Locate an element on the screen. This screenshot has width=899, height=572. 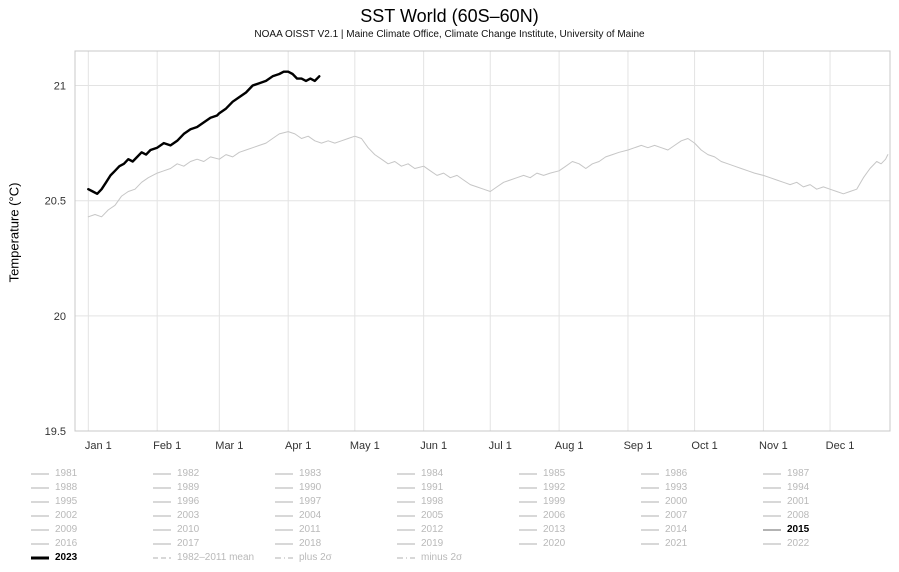
x-tick-label: Jul 1 is located at coordinates (500, 446).